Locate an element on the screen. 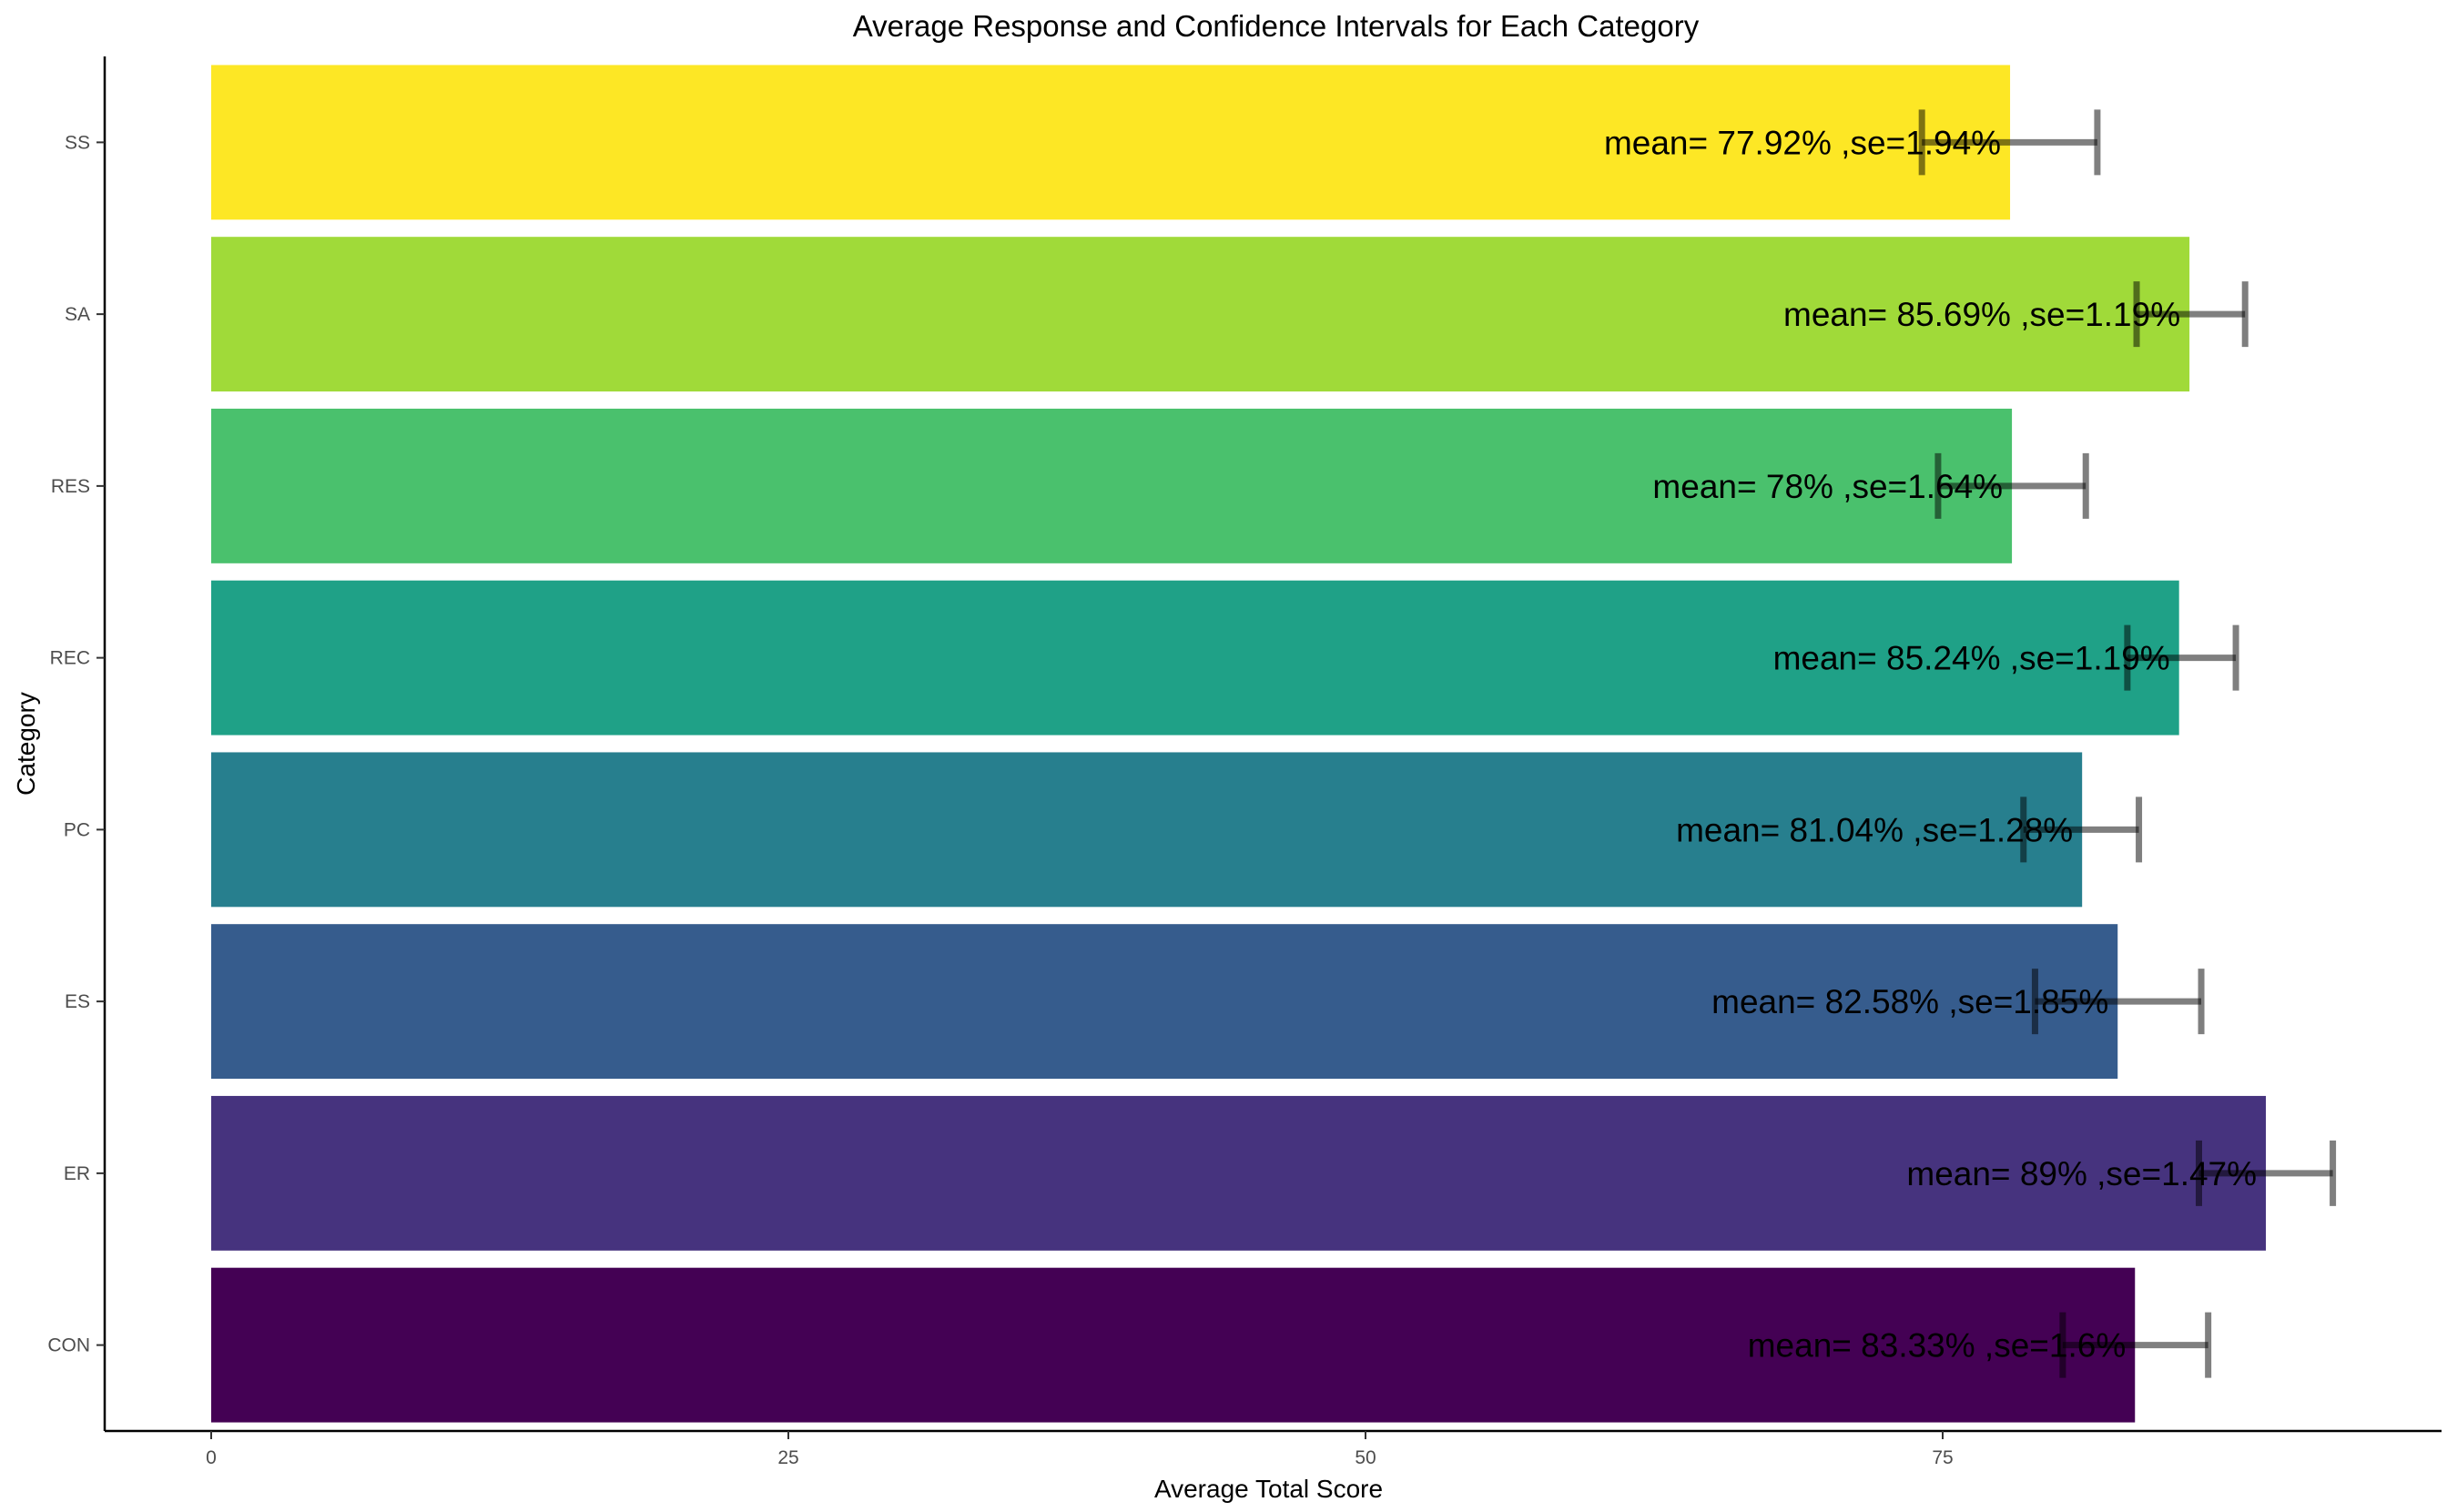 The height and width of the screenshot is (1512, 2447). x-tick-label-0: 0 is located at coordinates (211, 1457).